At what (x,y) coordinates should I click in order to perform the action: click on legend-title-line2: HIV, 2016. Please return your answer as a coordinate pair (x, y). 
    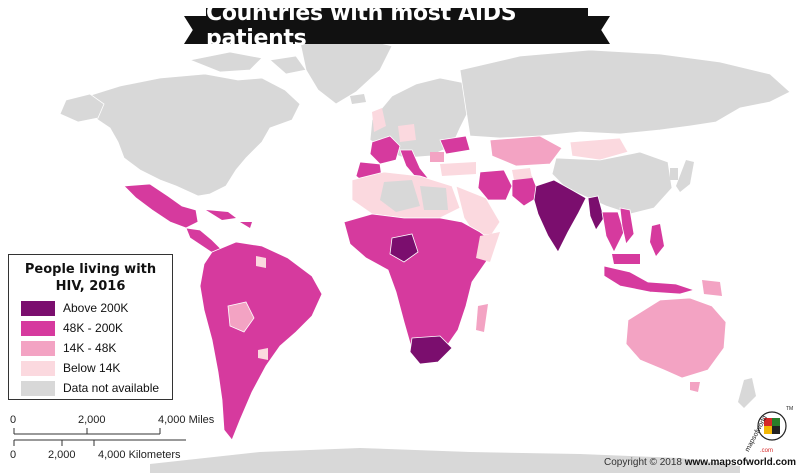
    Looking at the image, I should click on (90, 286).